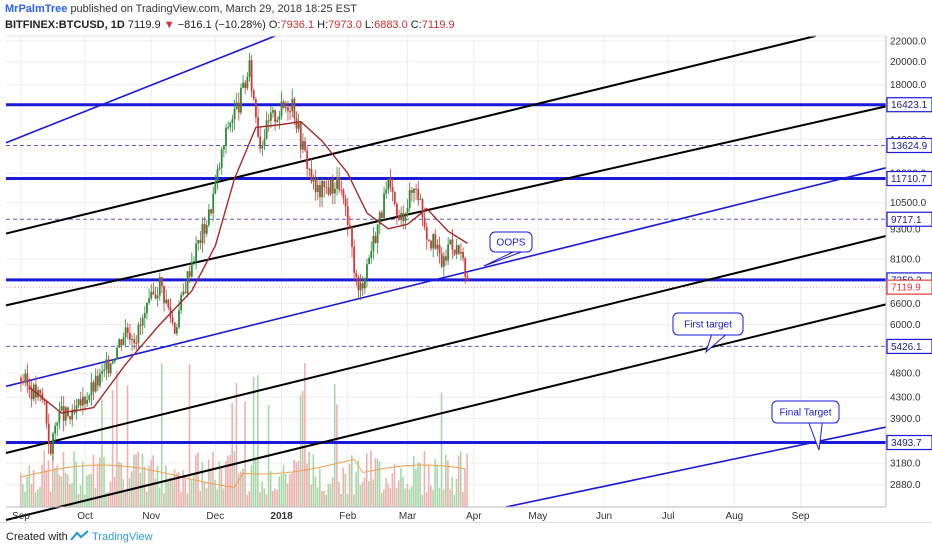 This screenshot has width=932, height=551. What do you see at coordinates (36, 9) in the screenshot?
I see `author-link: MrPalmTree` at bounding box center [36, 9].